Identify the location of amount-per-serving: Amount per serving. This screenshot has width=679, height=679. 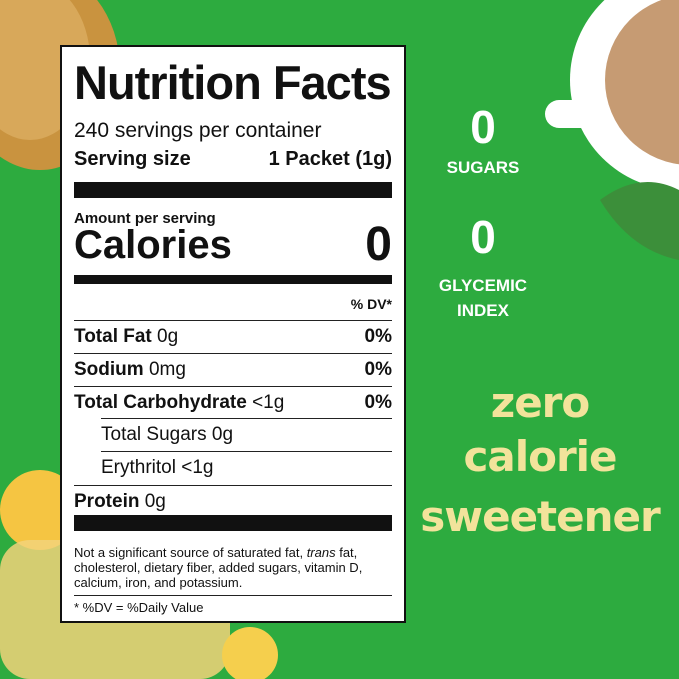
(145, 218).